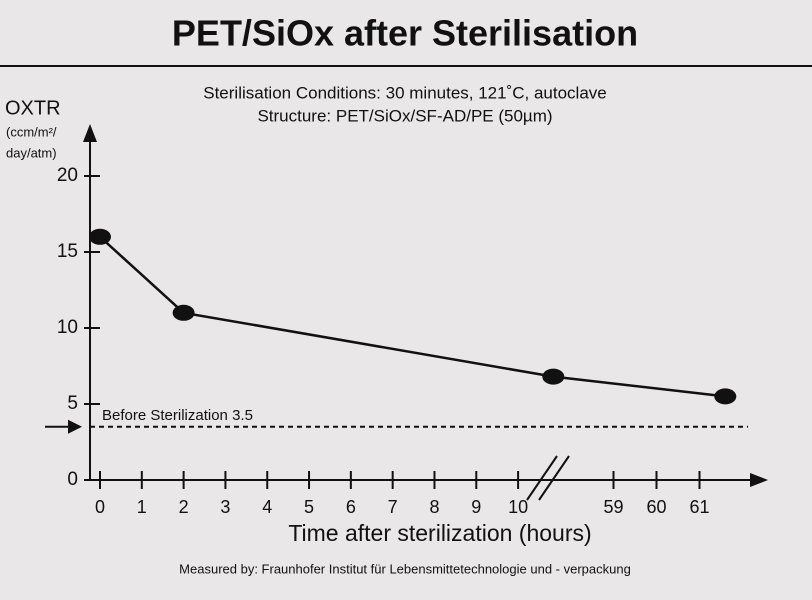  I want to click on x-tick-label: 1, so click(142, 507).